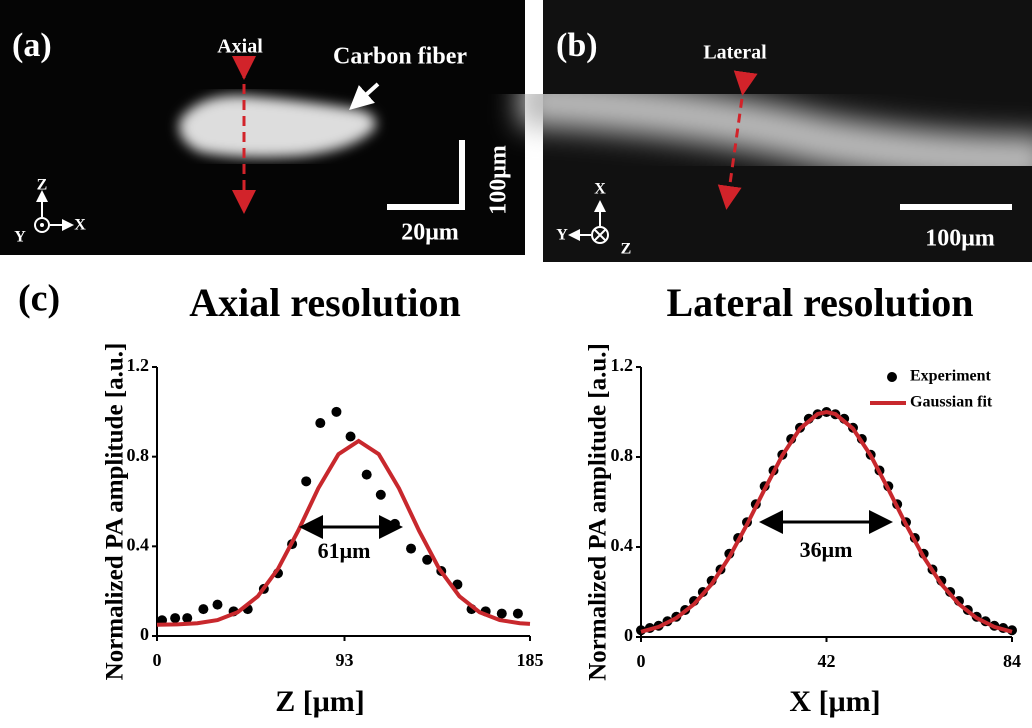 This screenshot has width=1032, height=728. Describe the element at coordinates (577, 45) in the screenshot. I see `panel-label: (b)` at that location.